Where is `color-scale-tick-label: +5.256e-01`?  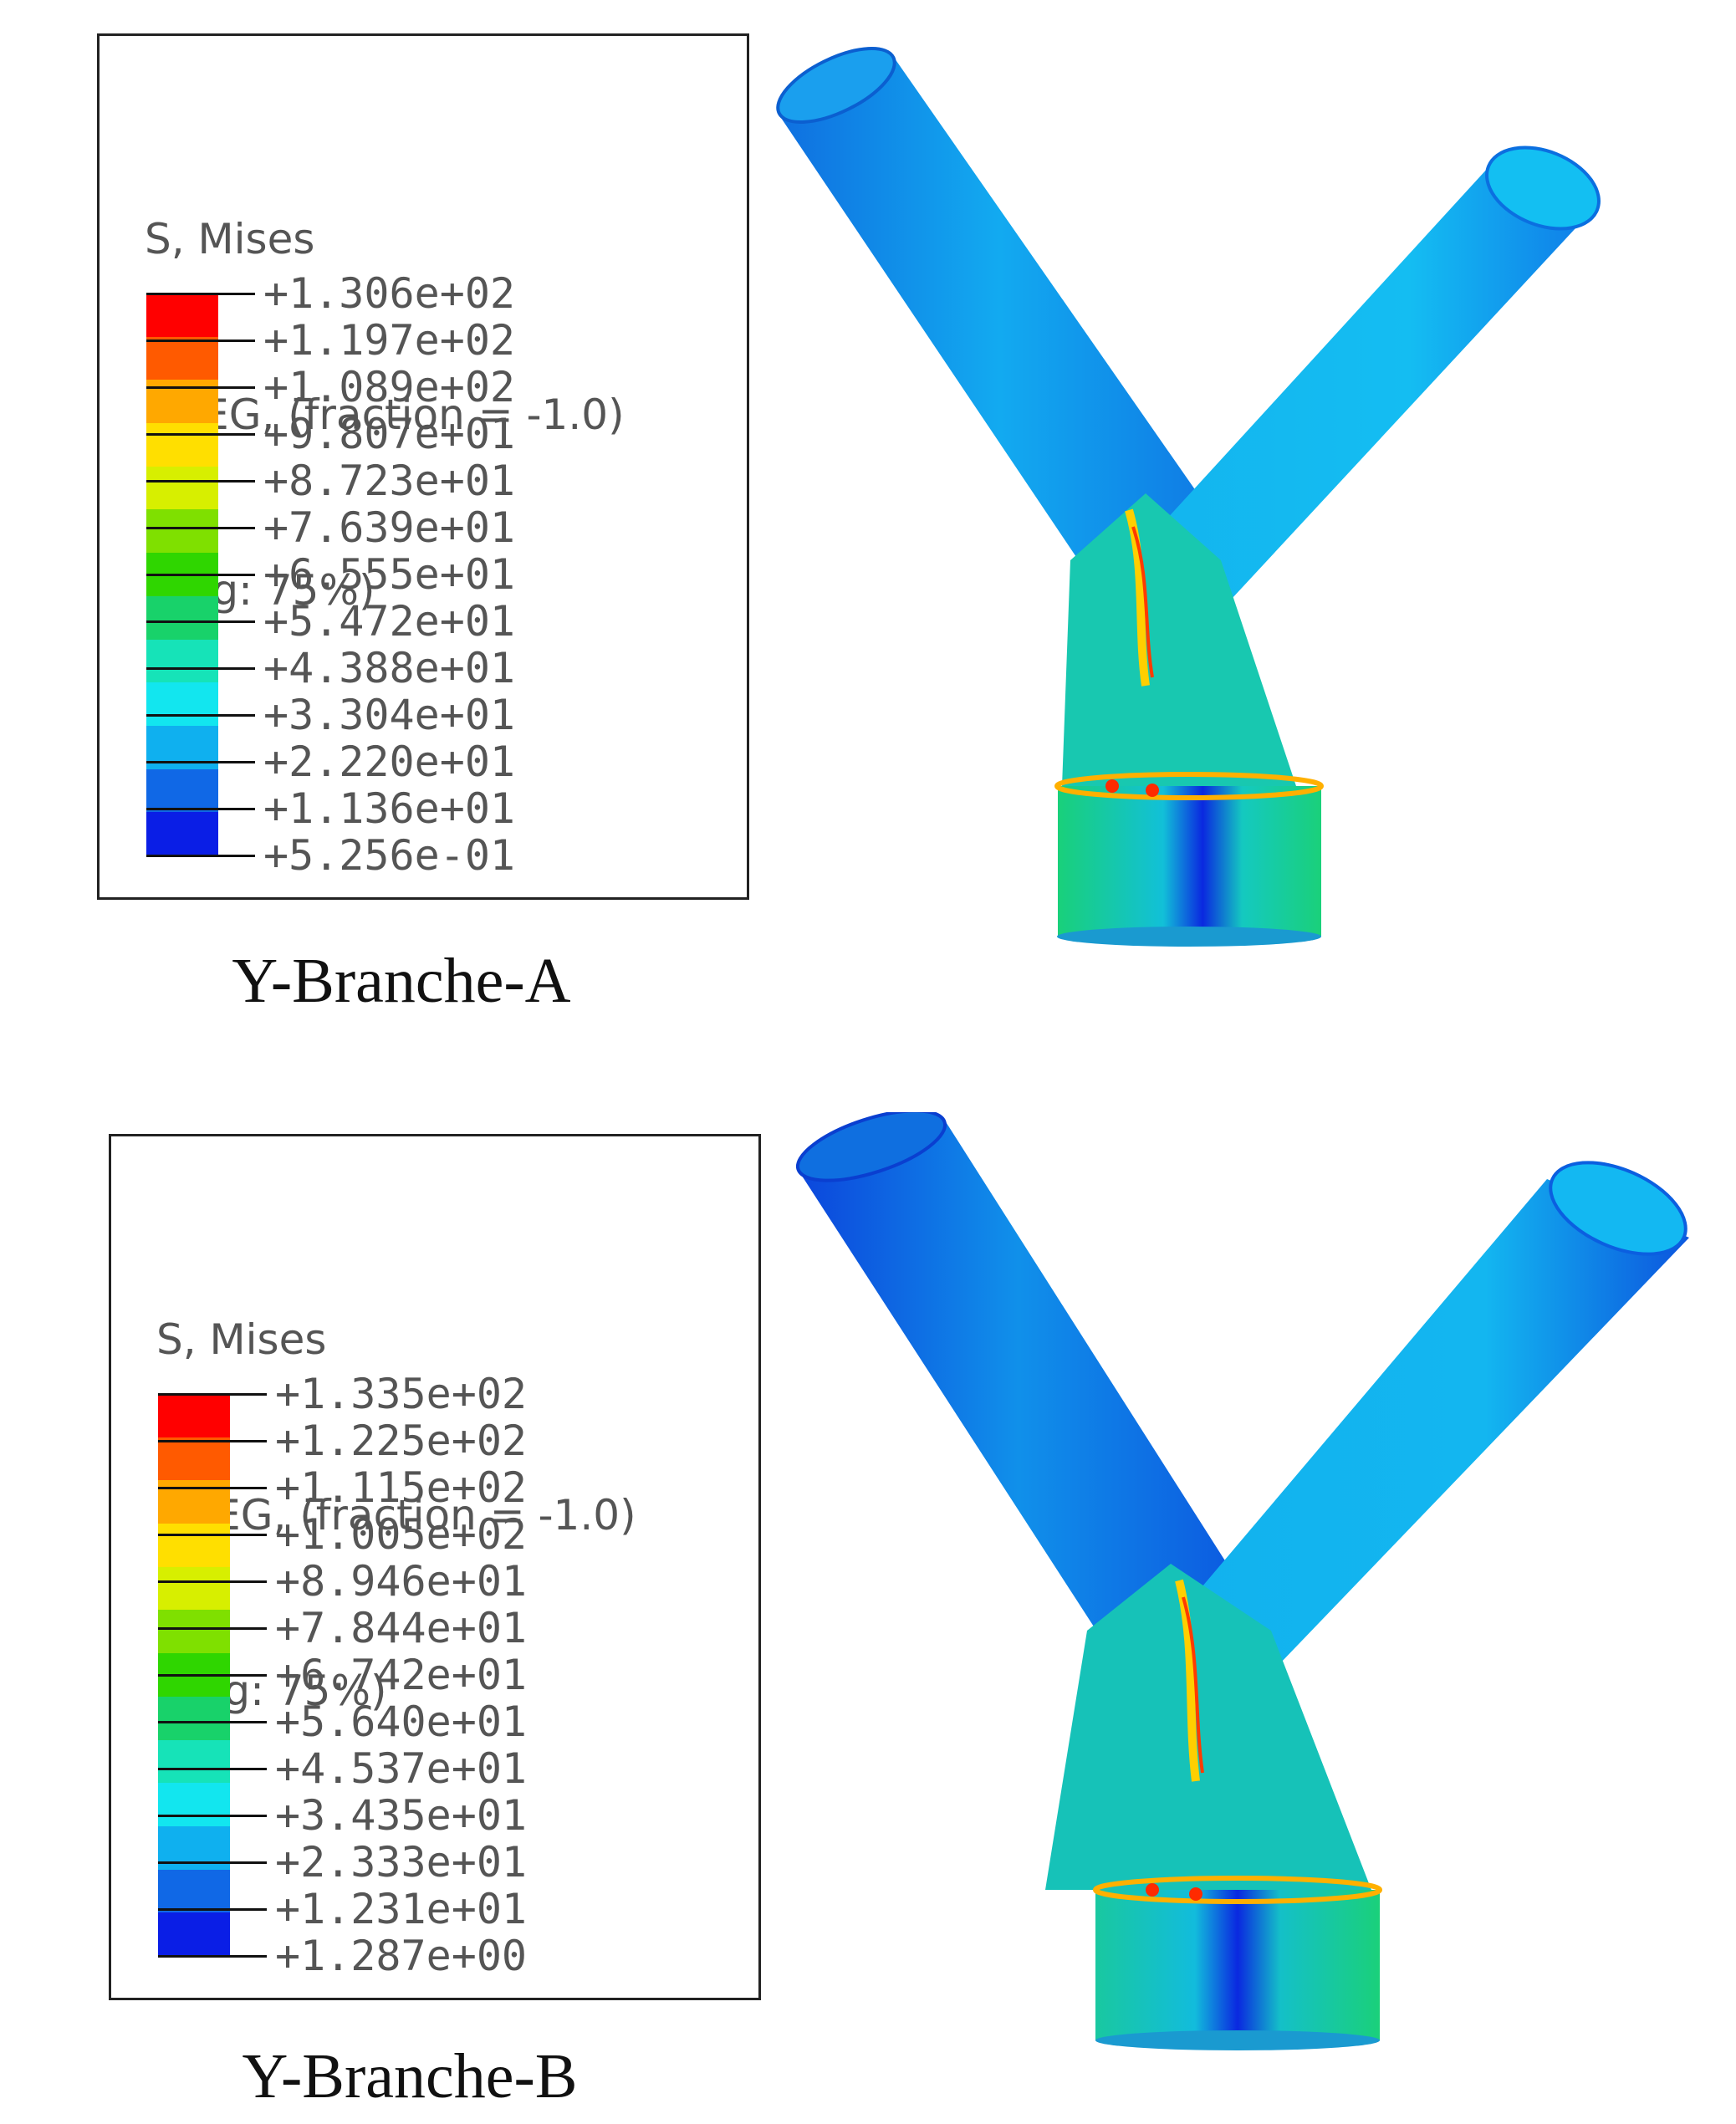 color-scale-tick-label: +5.256e-01 is located at coordinates (389, 855).